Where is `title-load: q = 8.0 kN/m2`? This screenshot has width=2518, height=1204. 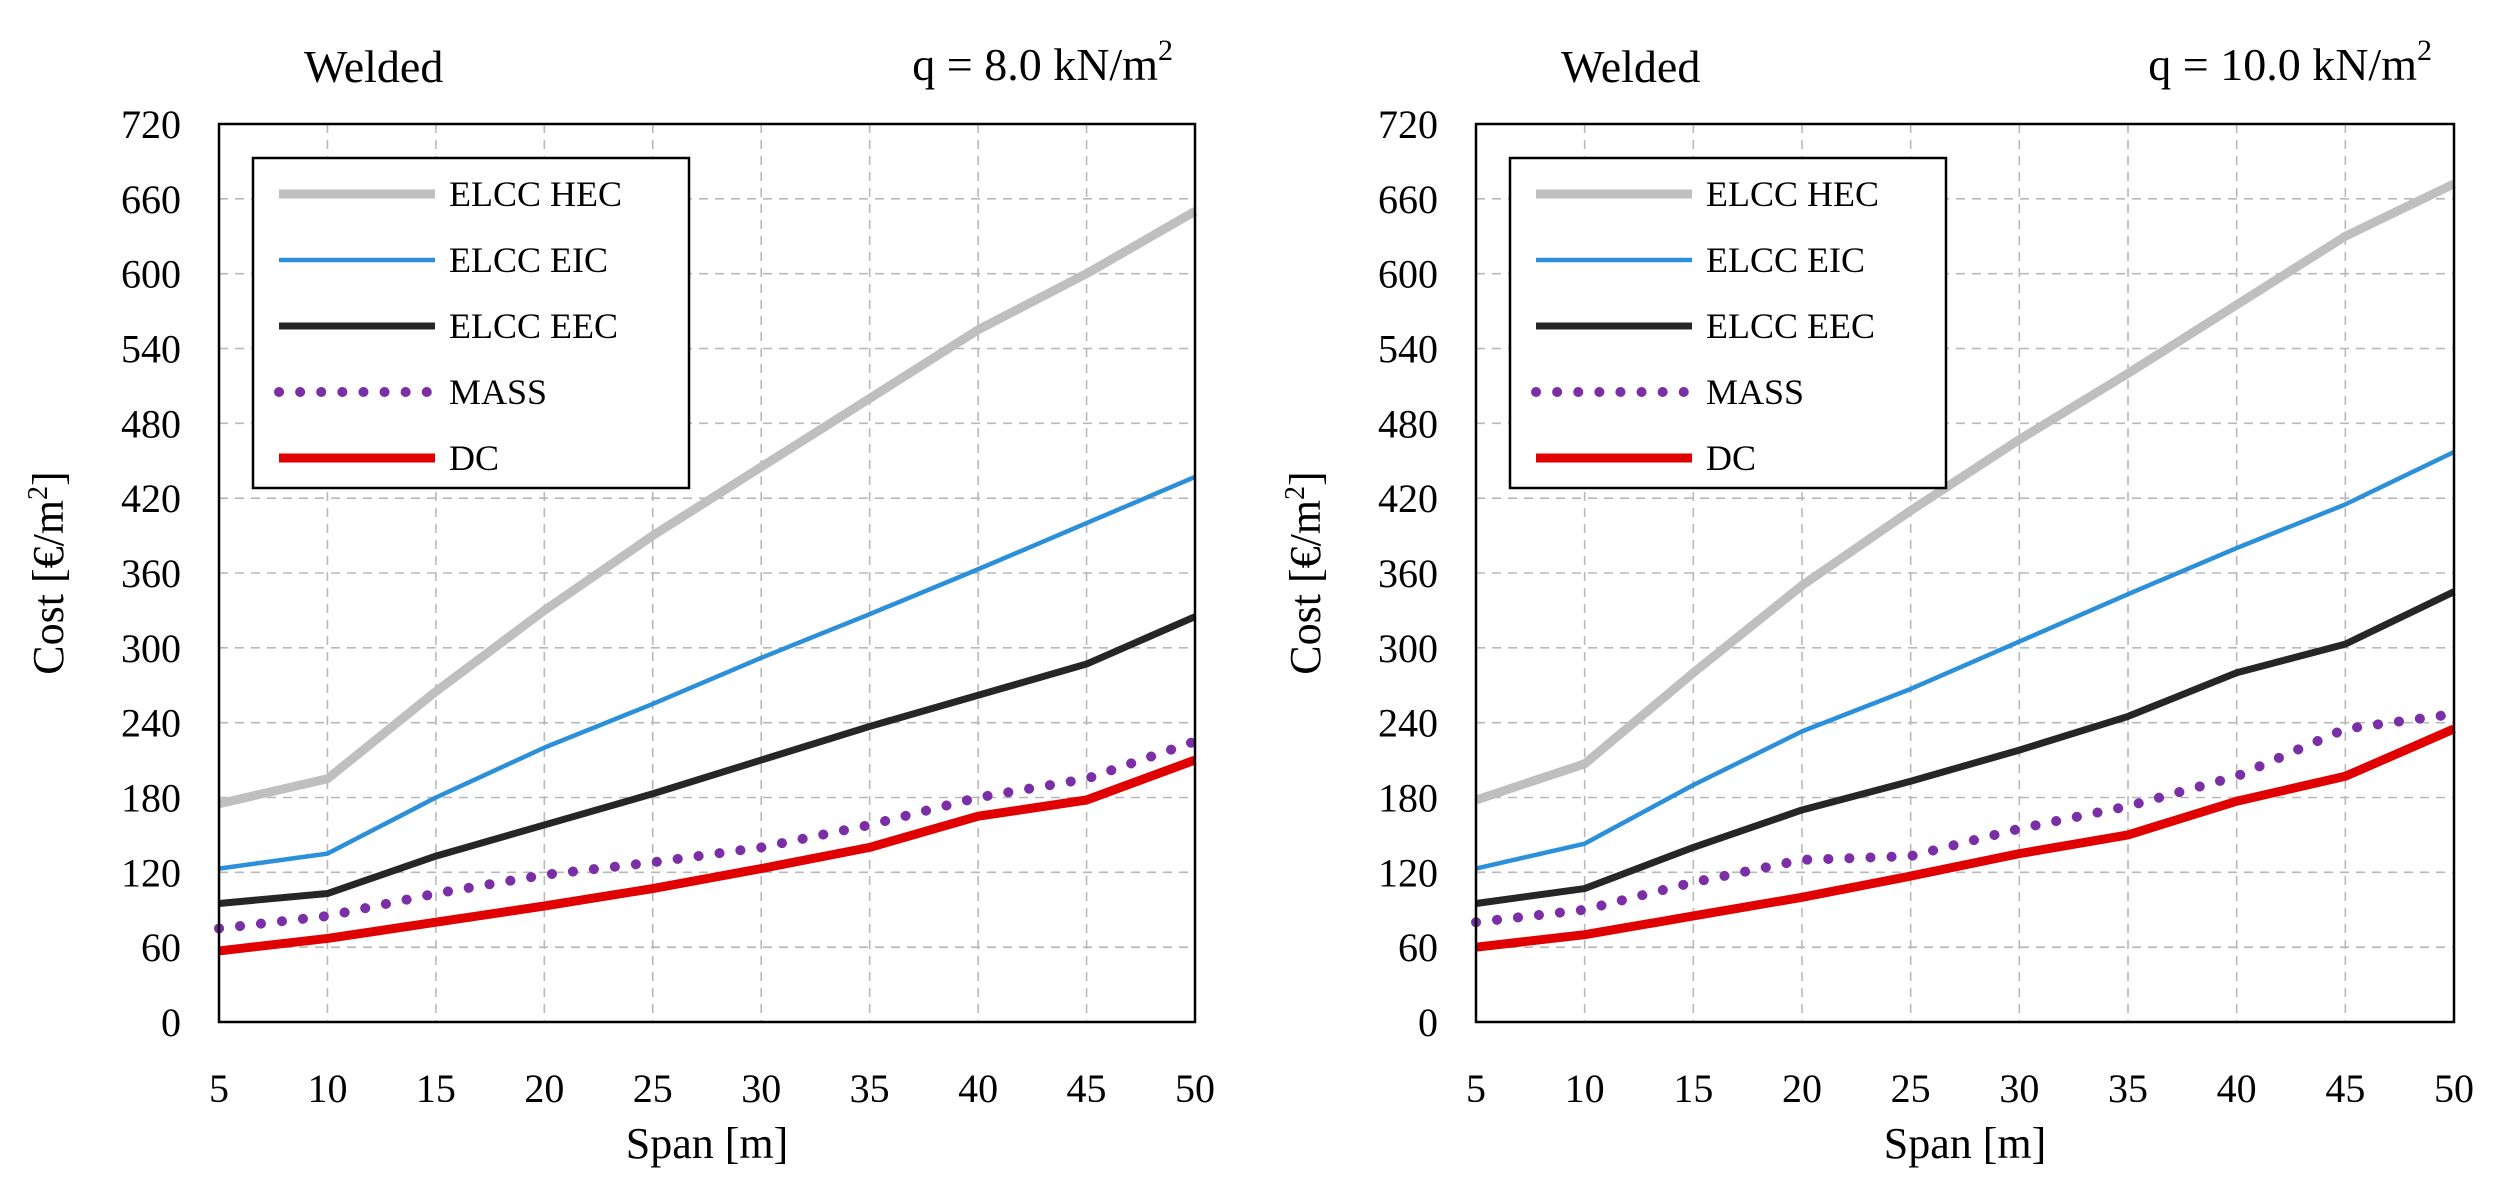 title-load: q = 8.0 kN/m2 is located at coordinates (1042, 62).